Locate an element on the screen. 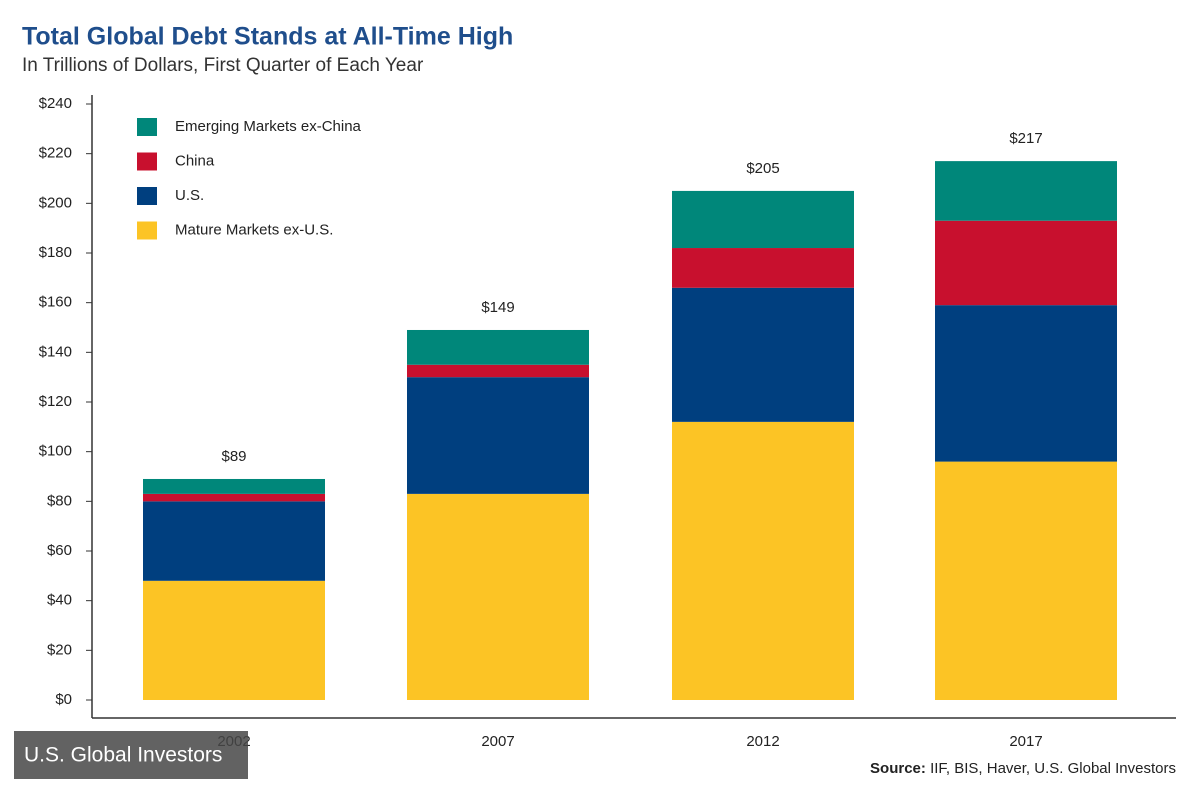 The height and width of the screenshot is (796, 1196). legend-label: U.S. is located at coordinates (189, 195).